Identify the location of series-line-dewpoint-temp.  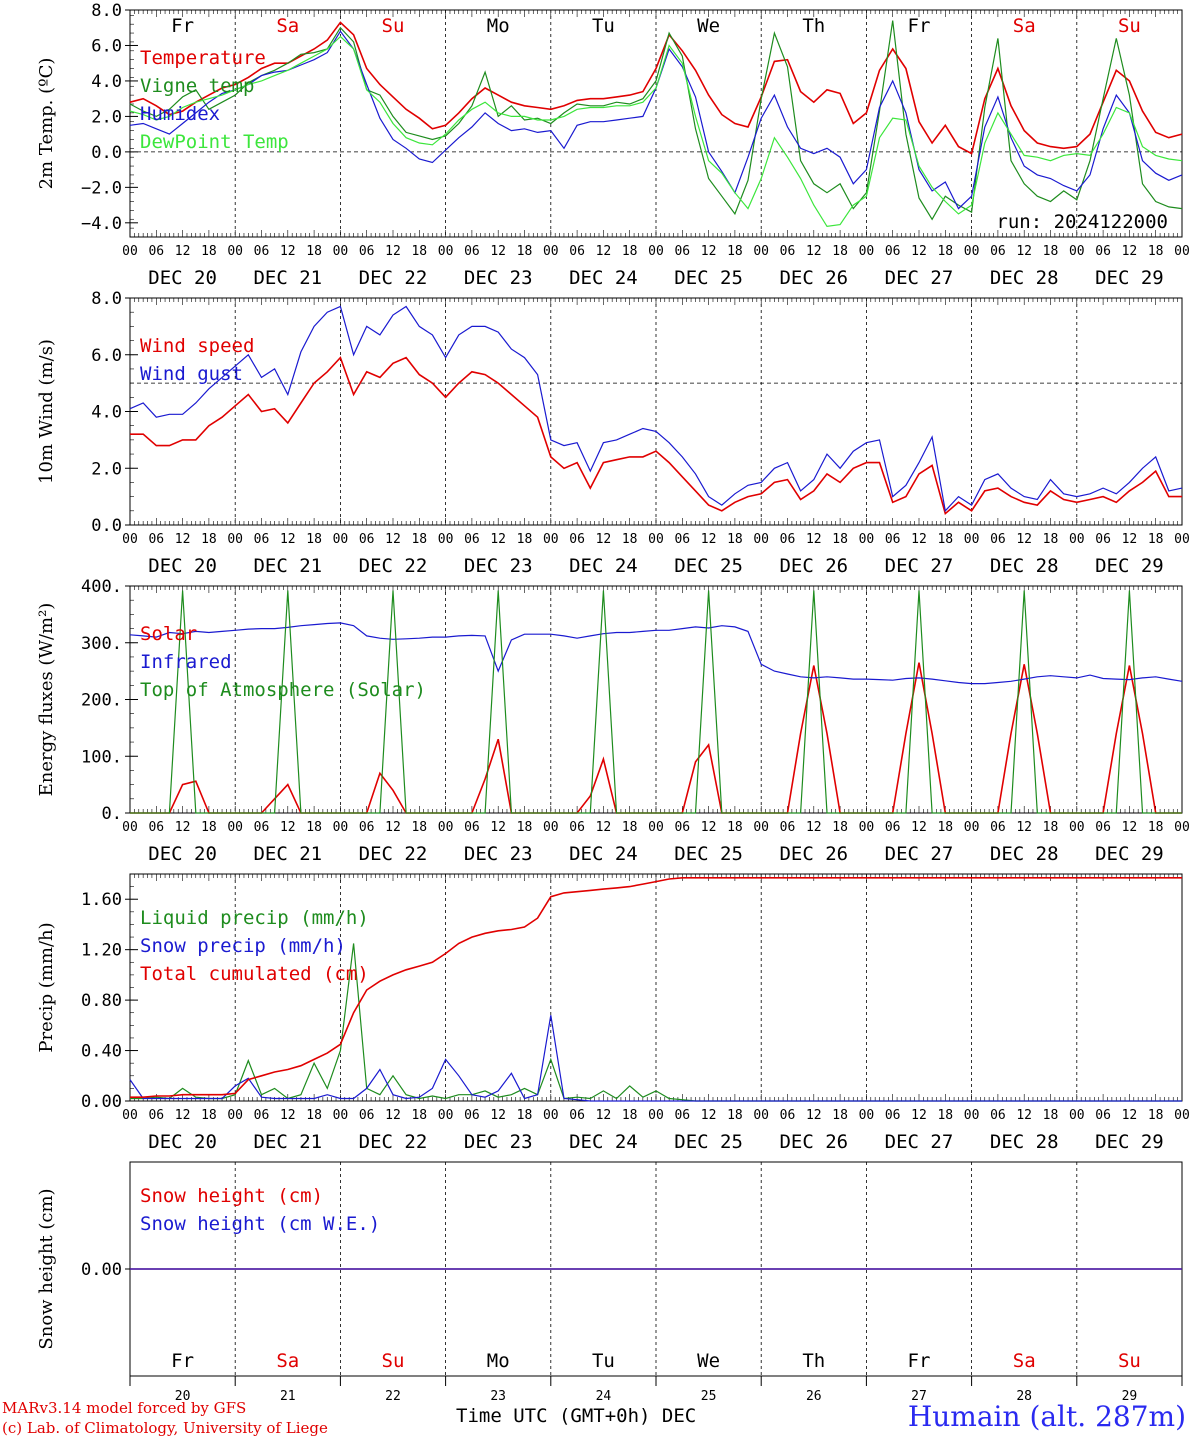
(656, 131).